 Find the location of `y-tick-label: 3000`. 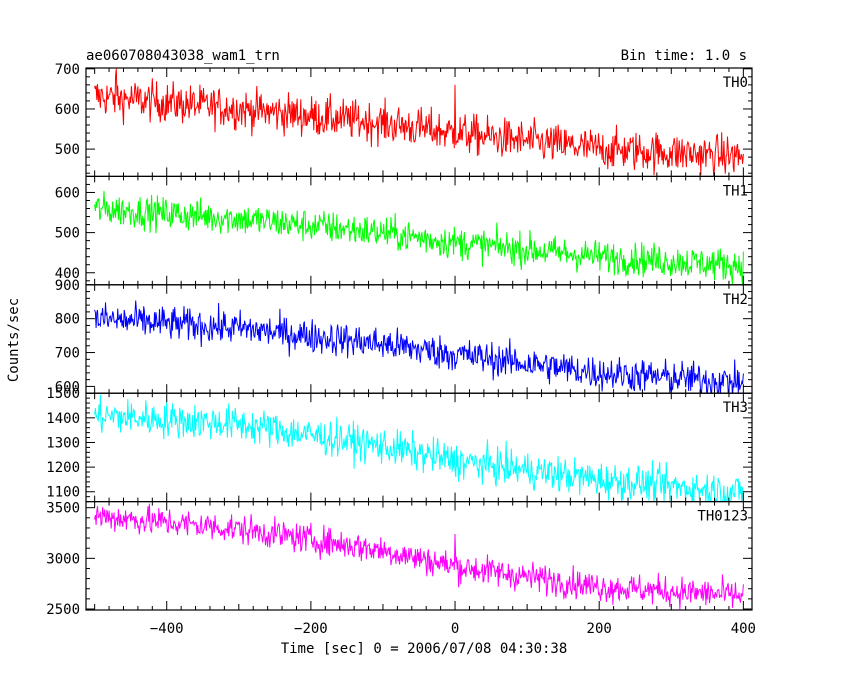

y-tick-label: 3000 is located at coordinates (63, 559).